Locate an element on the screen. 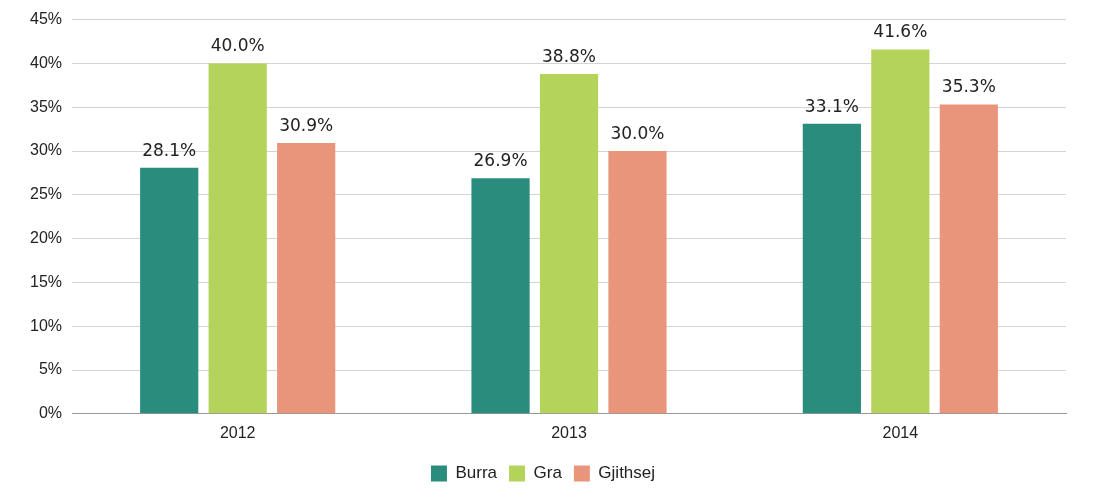  data-label: 38.8% is located at coordinates (569, 55).